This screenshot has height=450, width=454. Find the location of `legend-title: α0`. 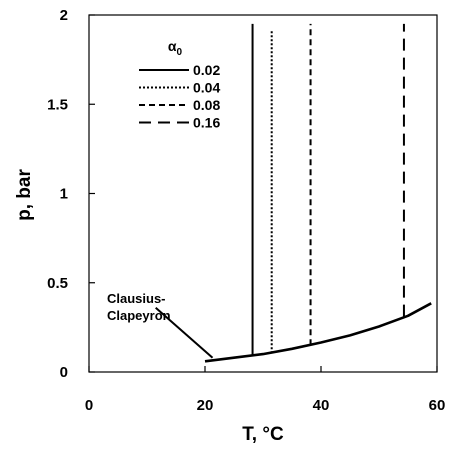

legend-title: α0 is located at coordinates (175, 48).